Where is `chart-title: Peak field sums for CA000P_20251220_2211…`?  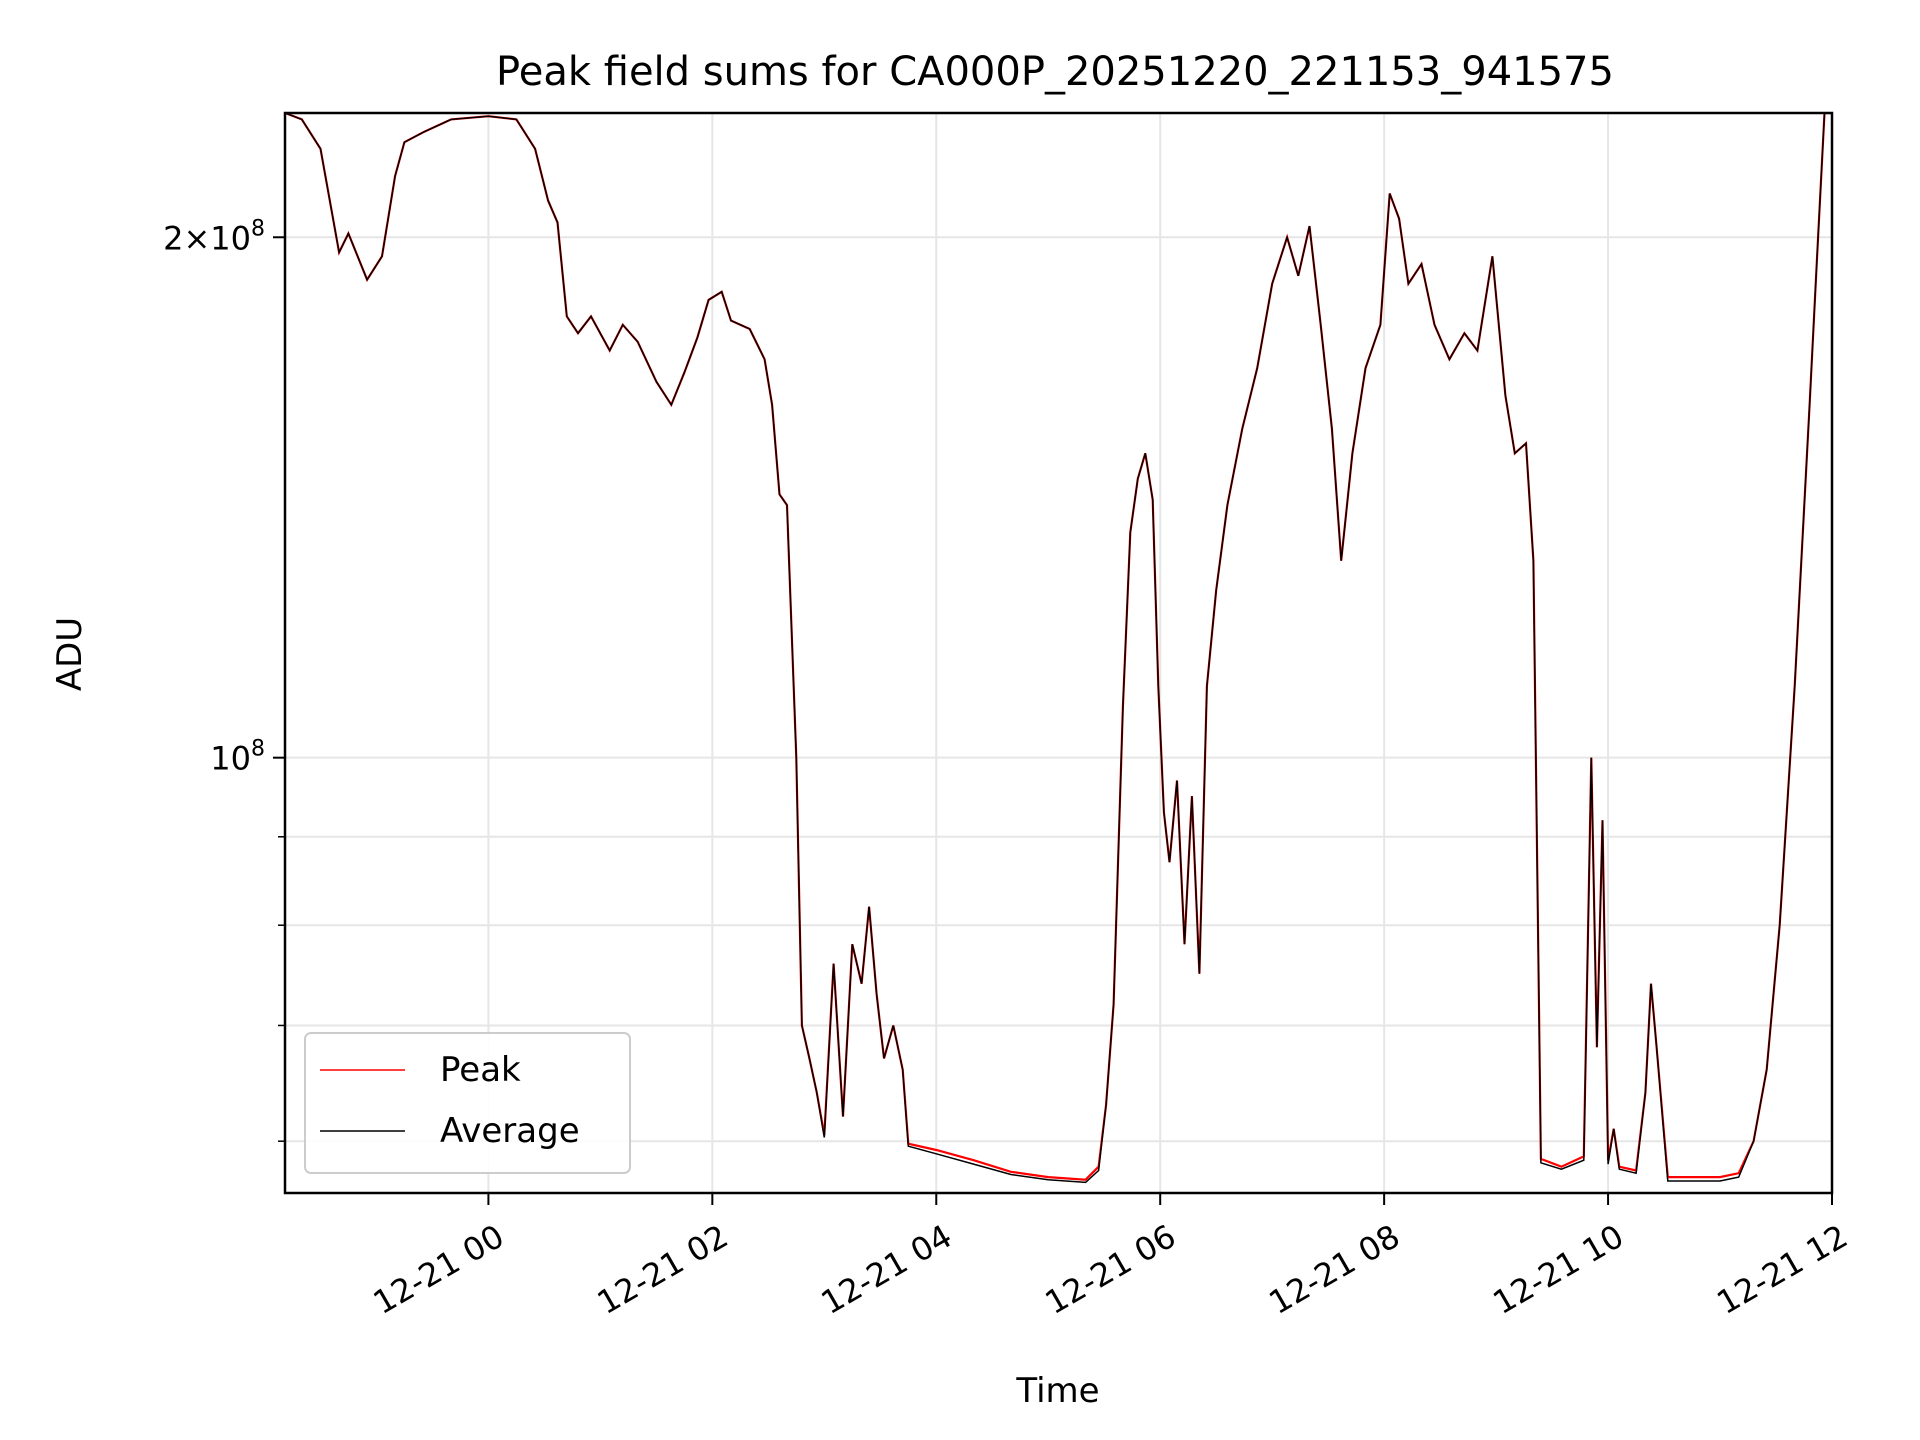
chart-title: Peak field sums for CA000P_20251220_2211… is located at coordinates (1055, 72).